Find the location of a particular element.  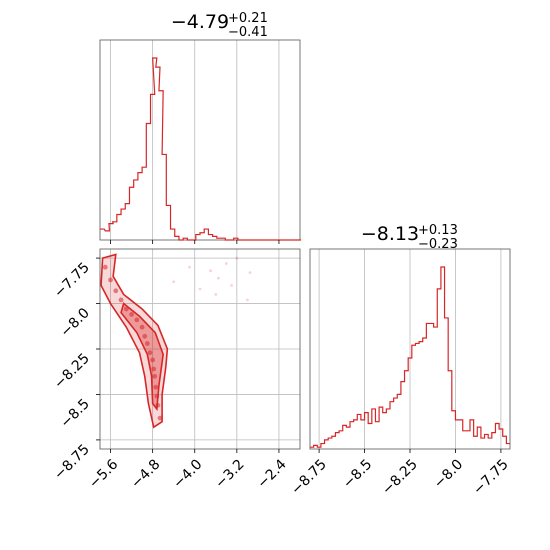

title-x-median: −4.79 is located at coordinates (200, 22).